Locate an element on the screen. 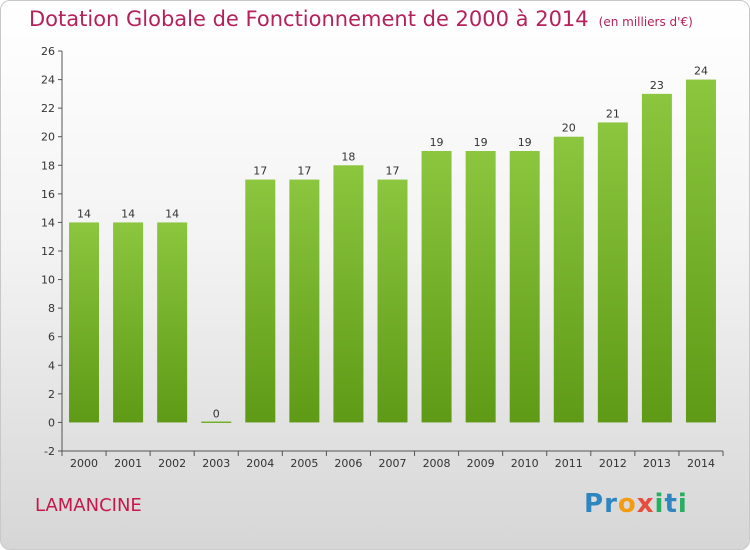 The image size is (750, 550). y-tick-label: 2 is located at coordinates (51, 394).